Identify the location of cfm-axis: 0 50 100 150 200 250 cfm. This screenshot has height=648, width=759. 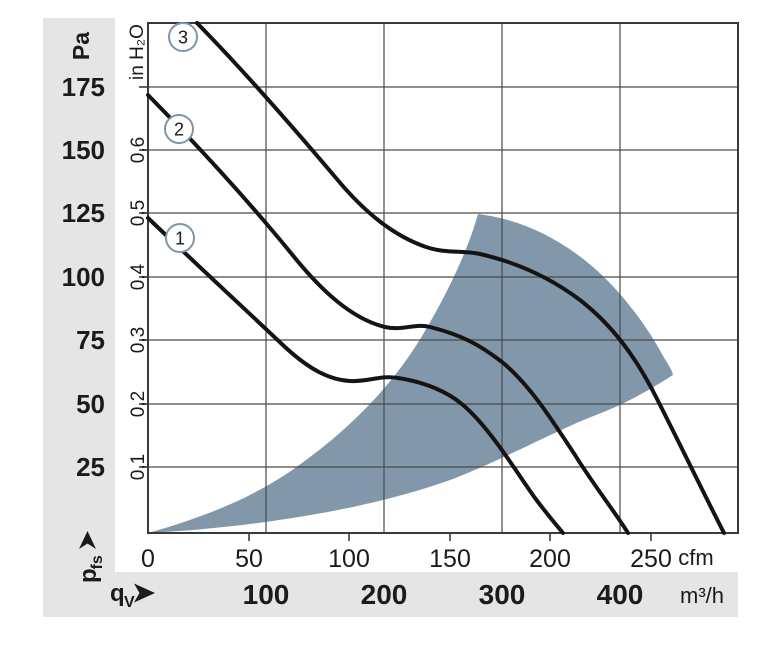
(427, 559).